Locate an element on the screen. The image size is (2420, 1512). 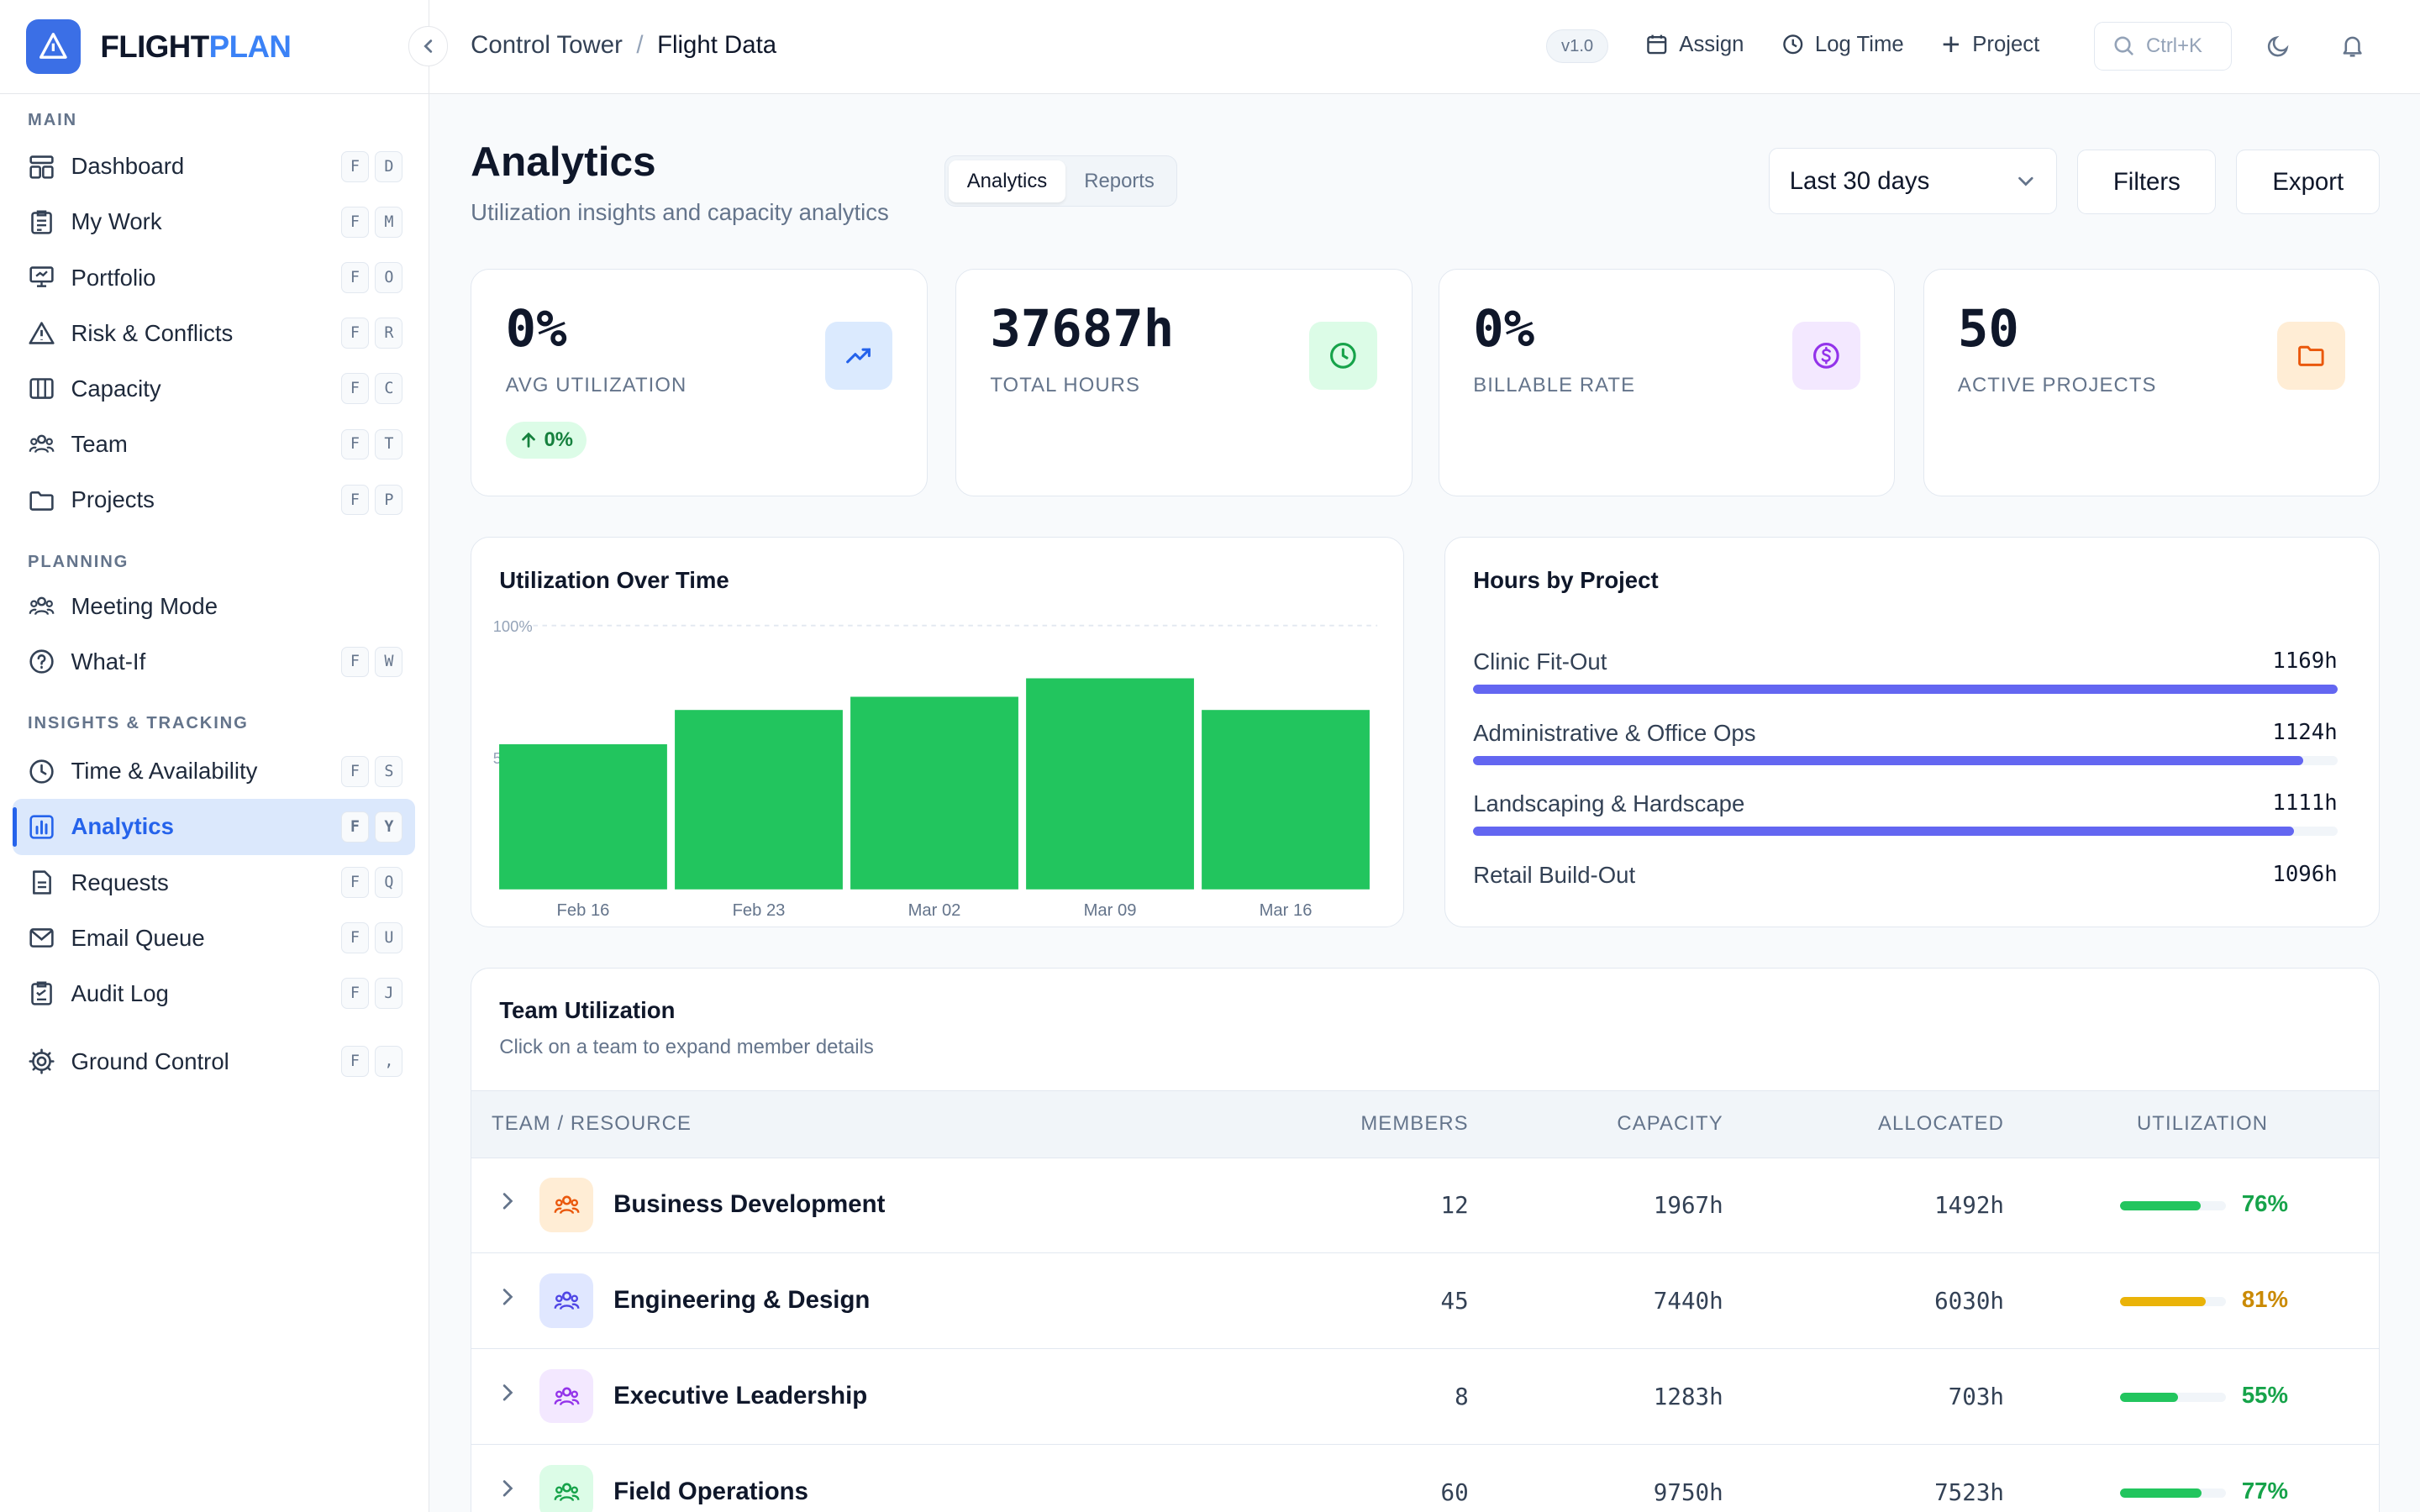
assign-button: Assign is located at coordinates (1694, 45).